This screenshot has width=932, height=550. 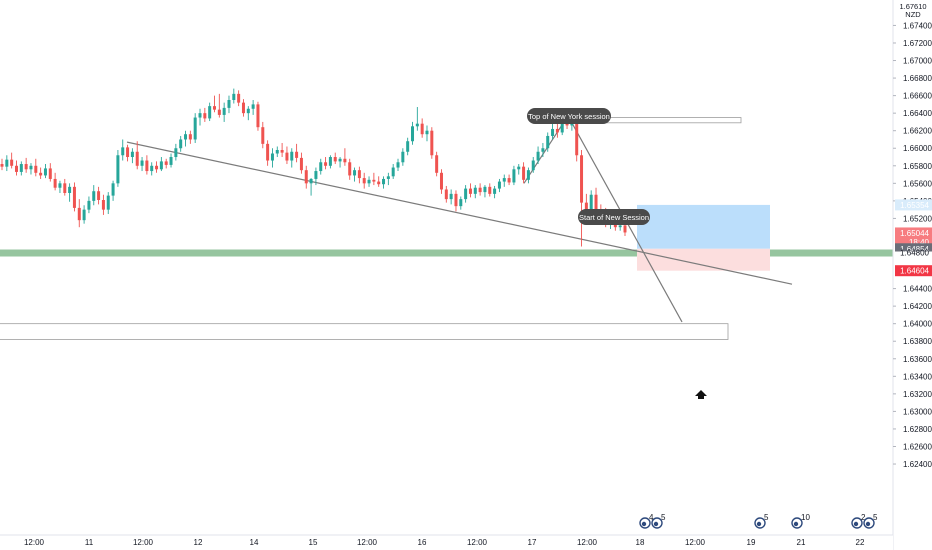 I want to click on currency-label: NZD, so click(x=913, y=14).